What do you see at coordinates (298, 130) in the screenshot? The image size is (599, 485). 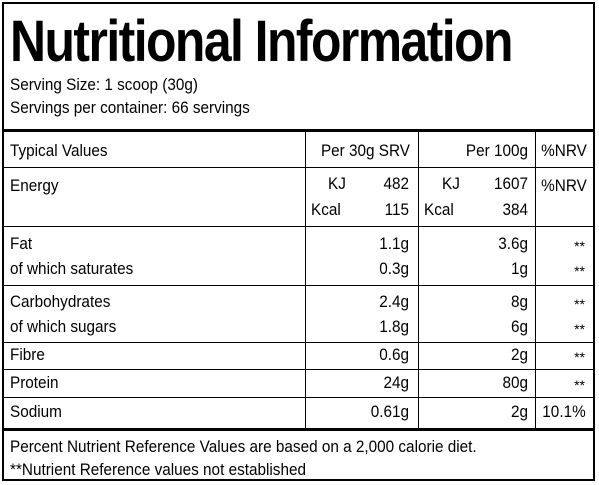 I see `header-rule` at bounding box center [298, 130].